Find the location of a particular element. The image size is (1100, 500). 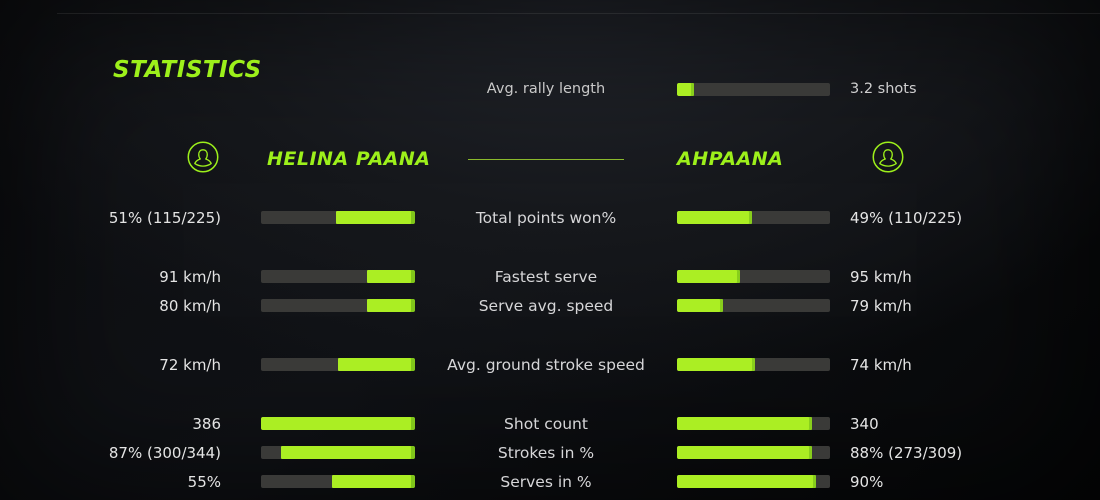

stat-label: Total points won% is located at coordinates (546, 217).